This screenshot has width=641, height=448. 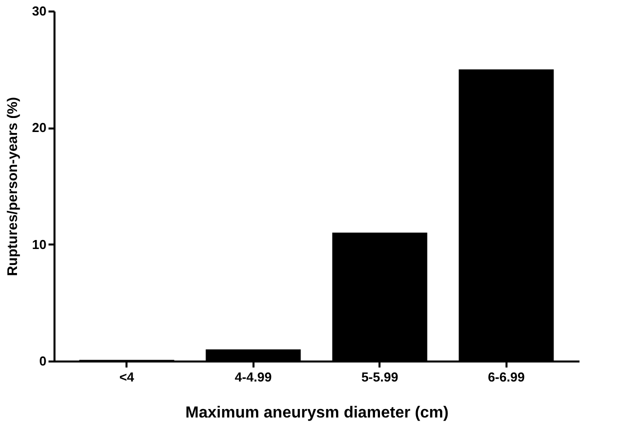 What do you see at coordinates (253, 377) in the screenshot?
I see `x-tick-label: 4-4.99` at bounding box center [253, 377].